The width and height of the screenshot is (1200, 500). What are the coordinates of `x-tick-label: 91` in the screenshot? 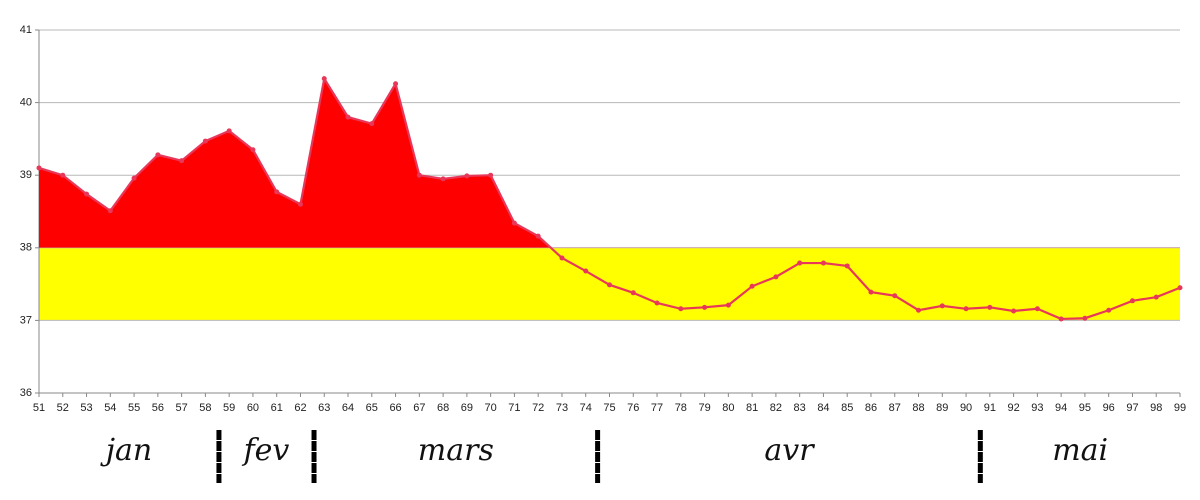 It's located at (990, 408).